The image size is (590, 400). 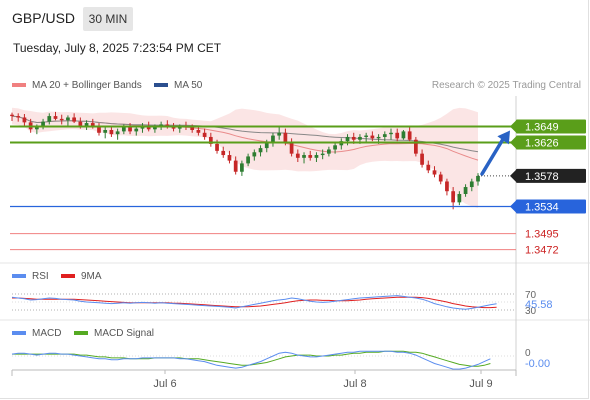 What do you see at coordinates (542, 235) in the screenshot?
I see `target-level-label: 1.3495` at bounding box center [542, 235].